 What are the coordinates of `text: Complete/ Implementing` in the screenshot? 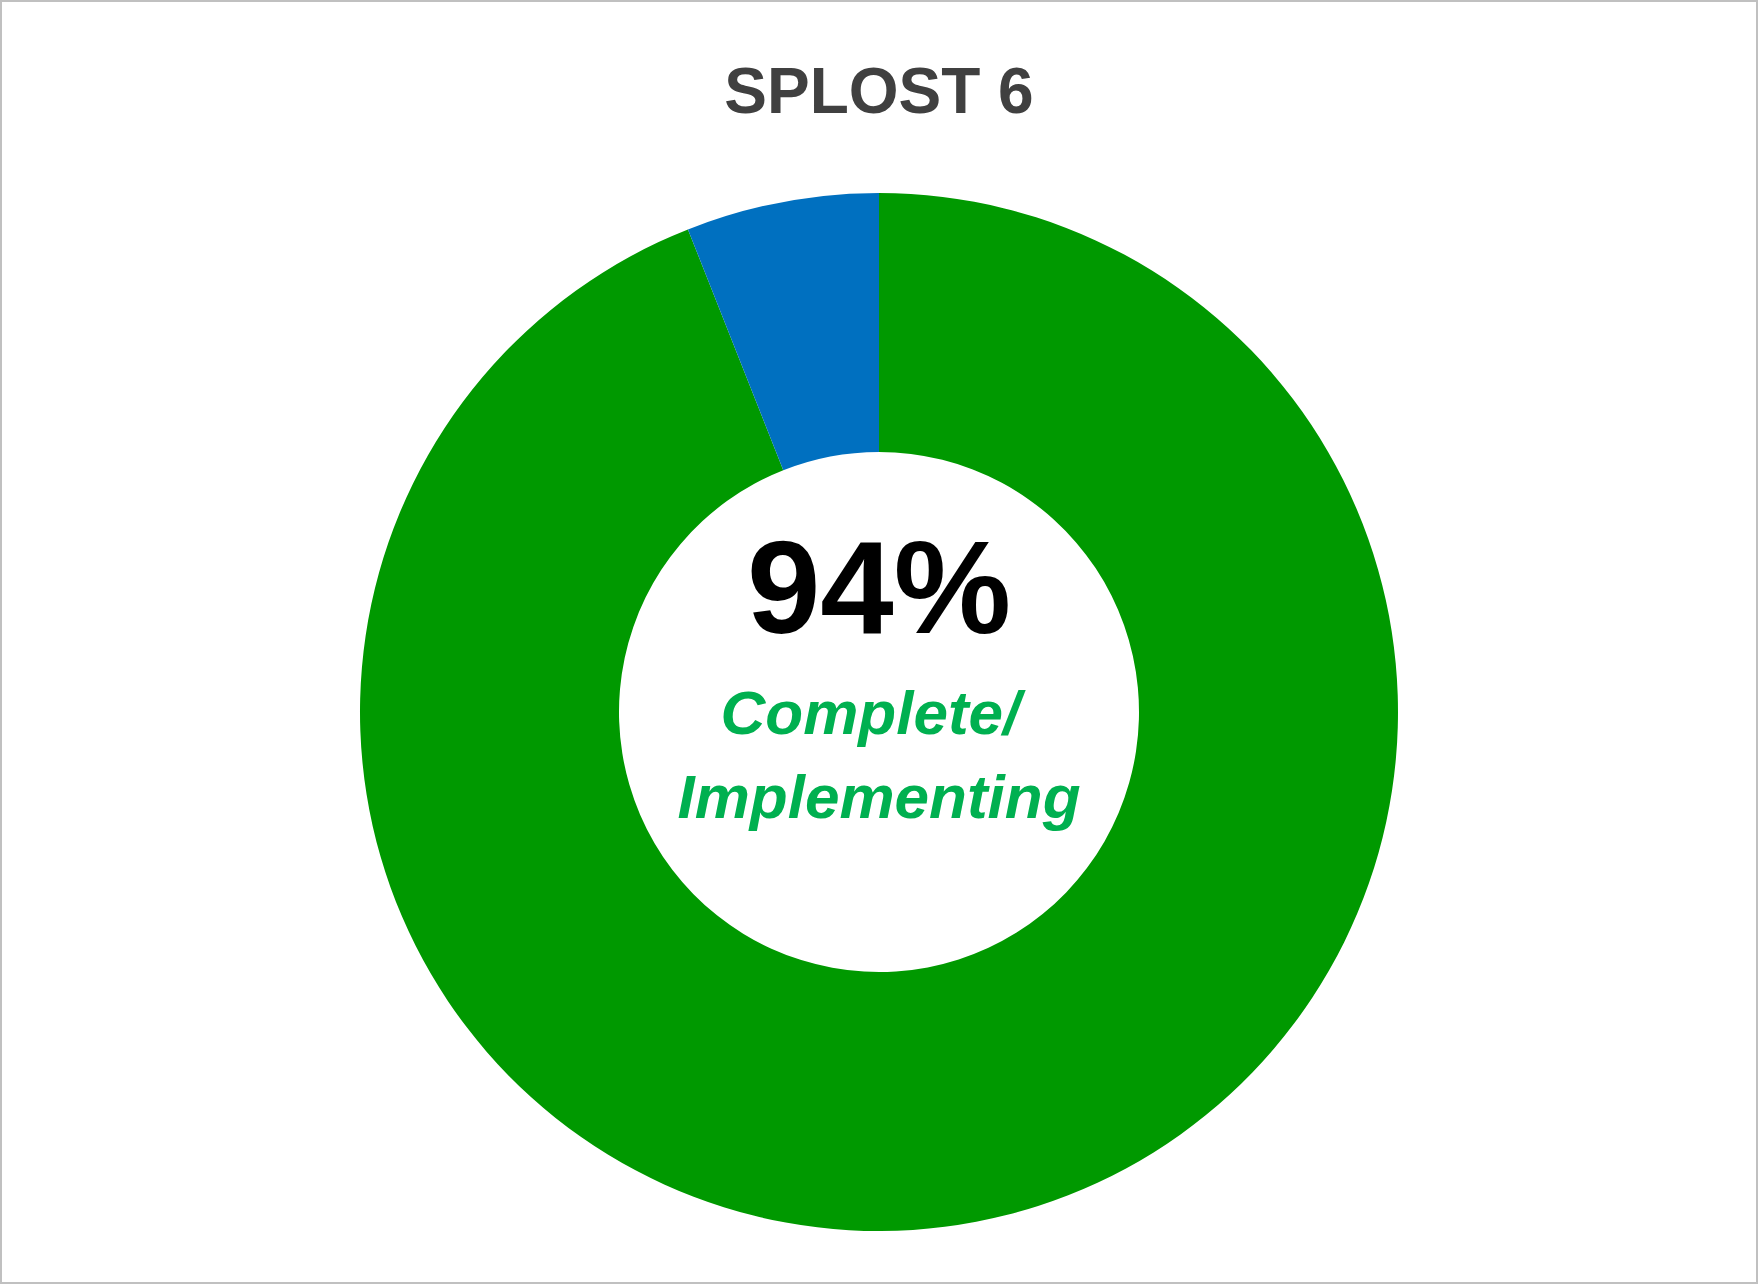 It's located at (879, 754).